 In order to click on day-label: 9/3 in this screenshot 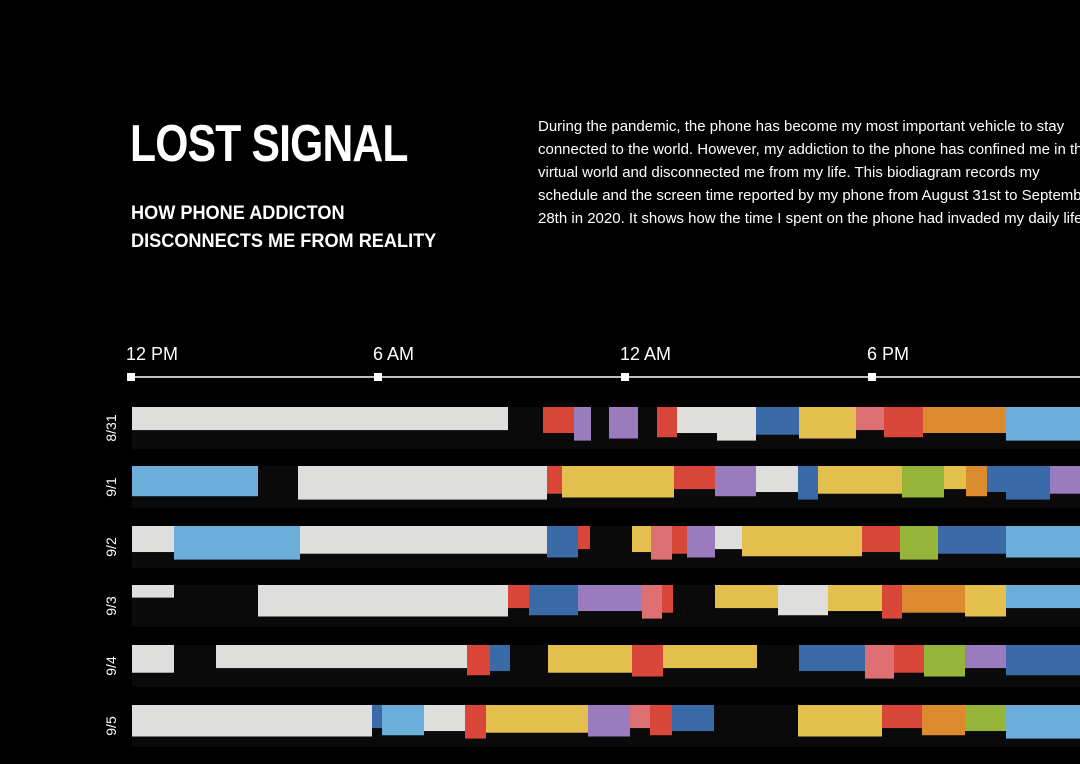, I will do `click(111, 606)`.